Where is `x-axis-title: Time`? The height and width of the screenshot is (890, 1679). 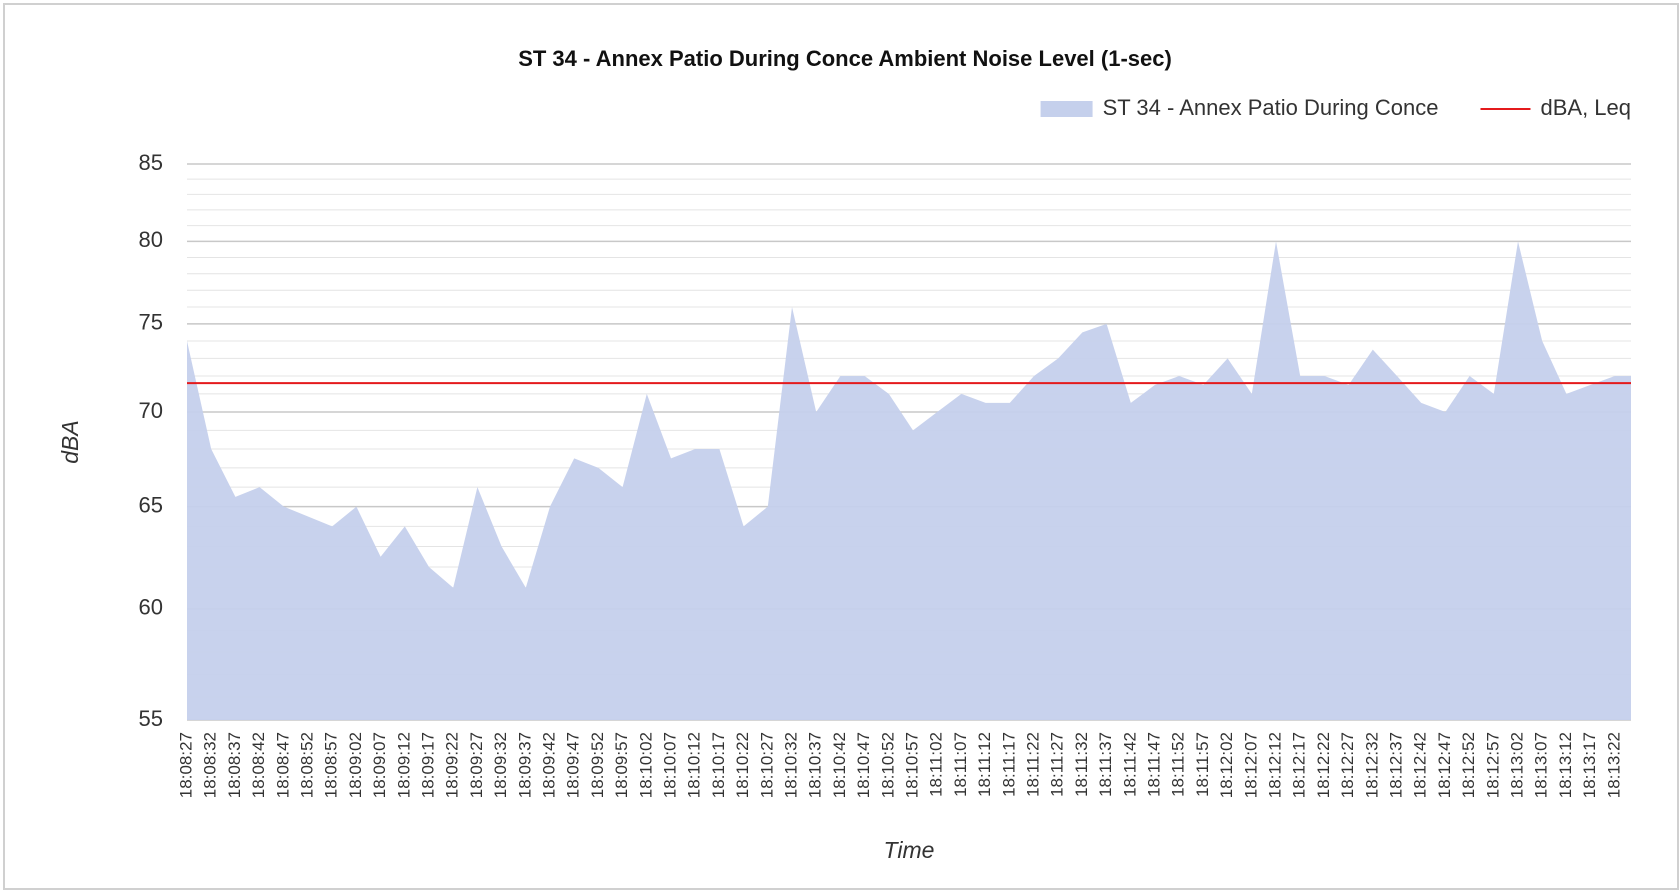 x-axis-title: Time is located at coordinates (909, 850).